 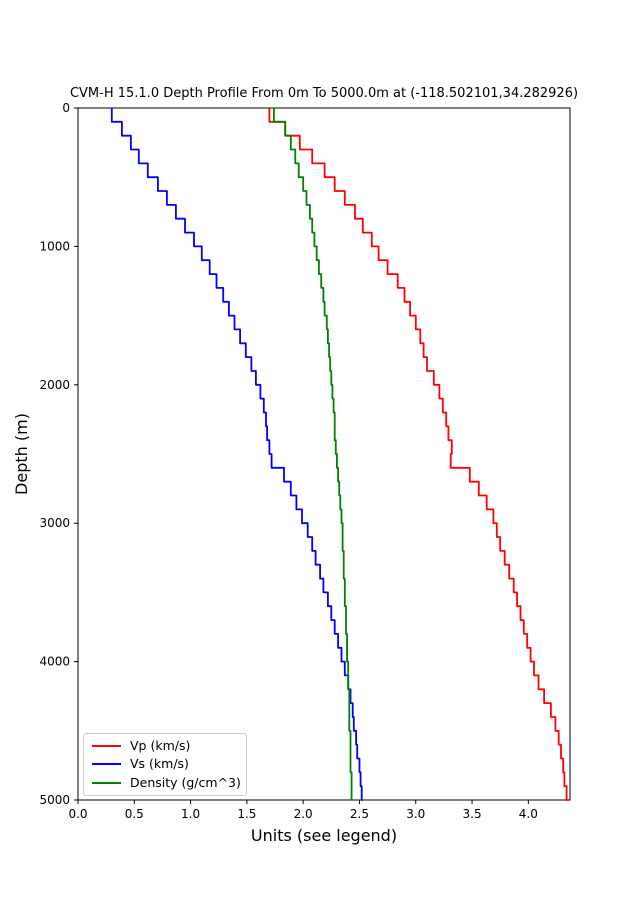 I want to click on legend: Vp (km/s) Vs (km/s) Density (g/cm^3), so click(x=165, y=764).